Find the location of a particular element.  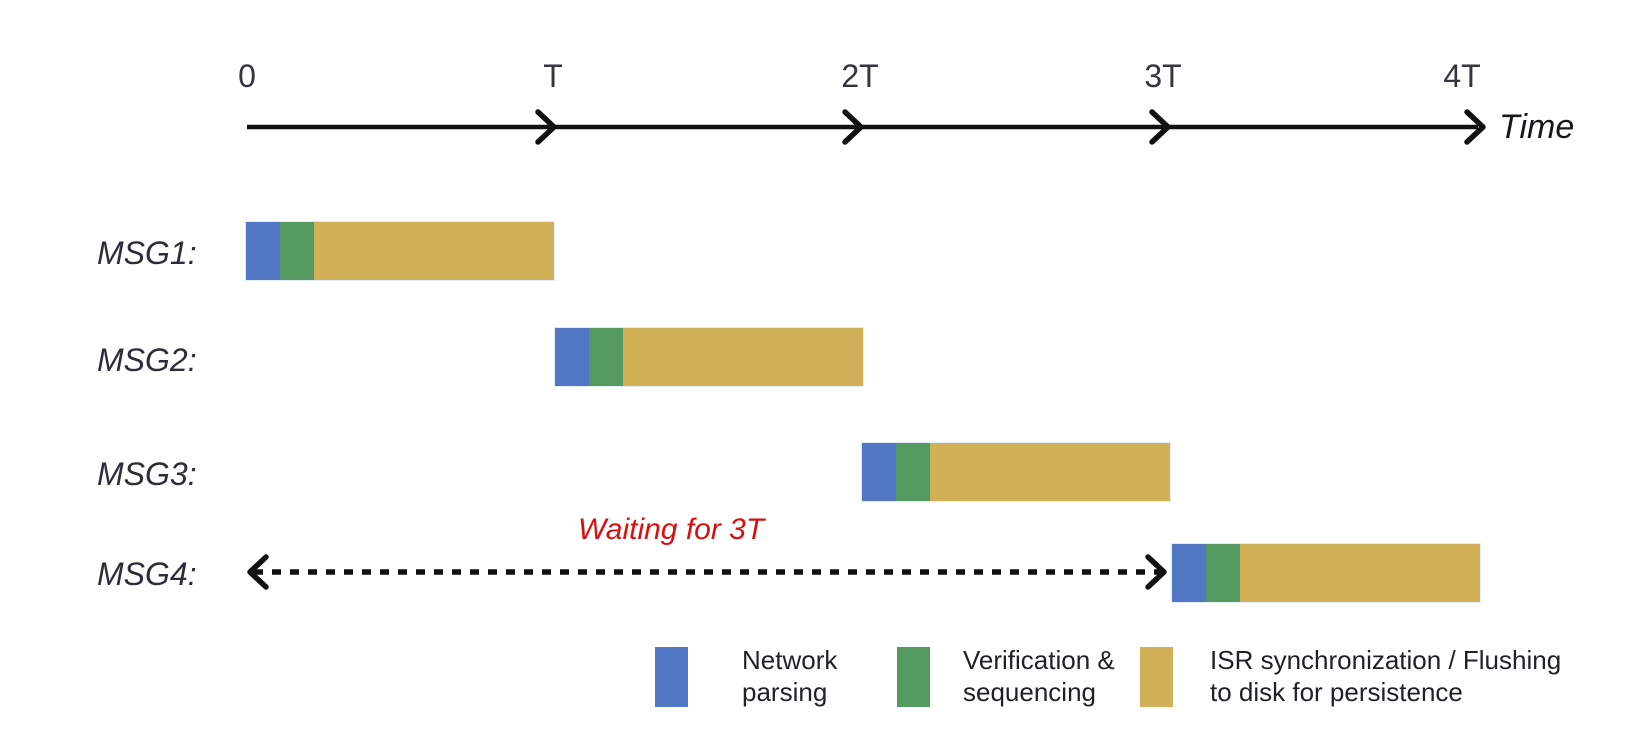

msg1-phase-bar is located at coordinates (400, 251).